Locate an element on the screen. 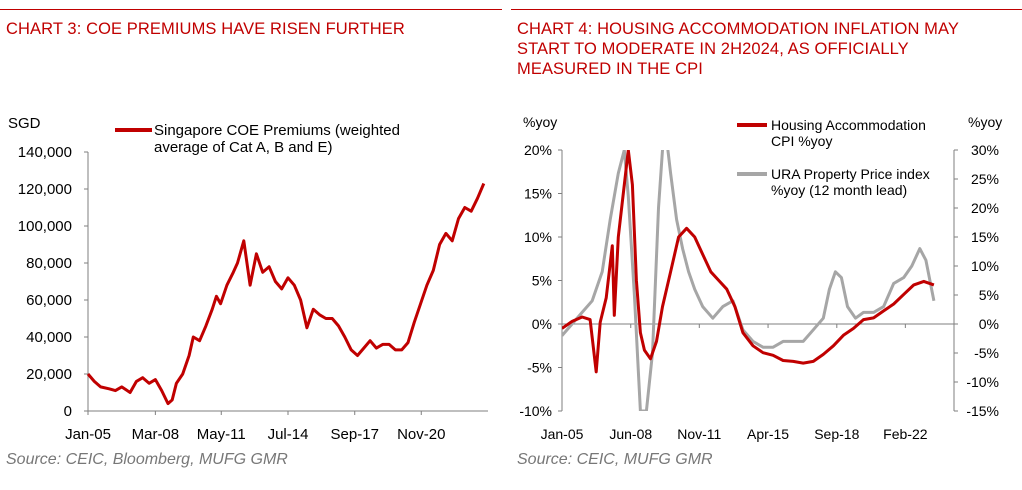 The height and width of the screenshot is (490, 1022). chart4-legend-label-housing-line: CPI %yoy is located at coordinates (801, 141).